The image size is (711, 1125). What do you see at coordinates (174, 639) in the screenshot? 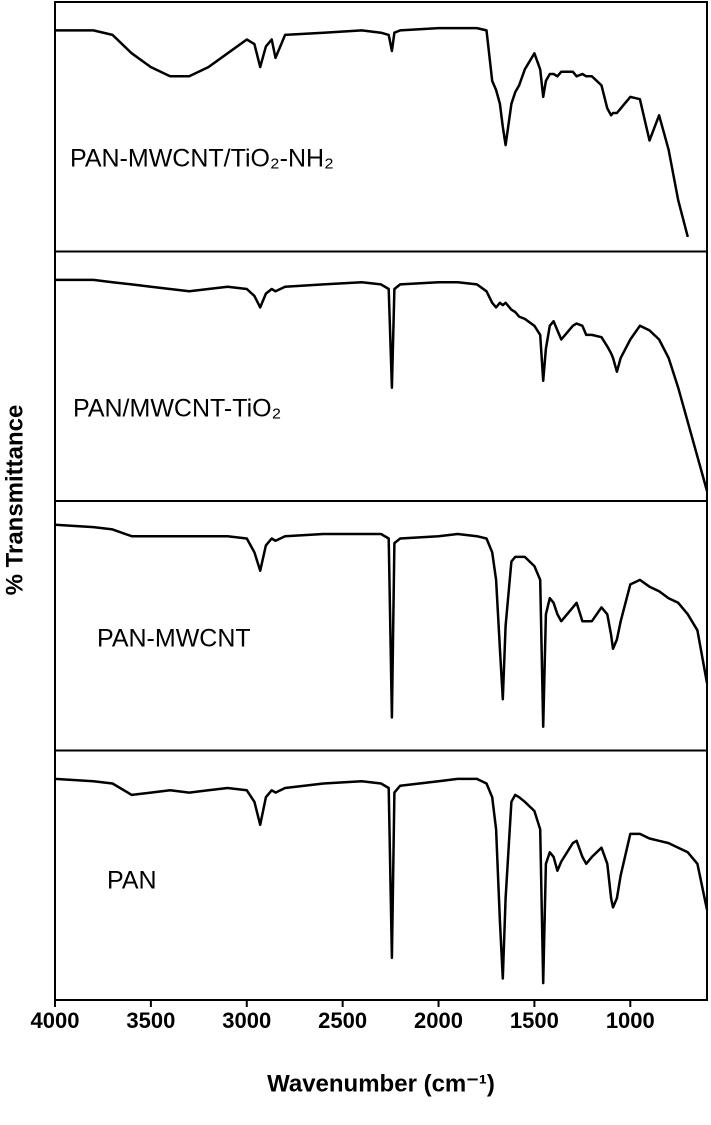
I see `panel-label: PAN-MWCNT` at bounding box center [174, 639].